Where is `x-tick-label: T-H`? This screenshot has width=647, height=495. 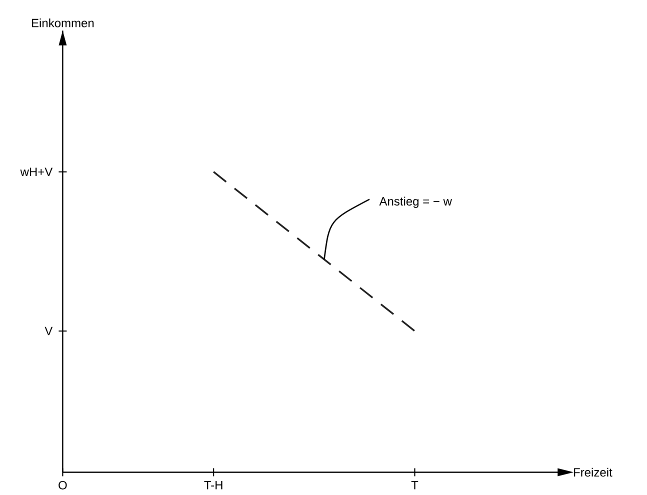
x-tick-label: T-H is located at coordinates (213, 485).